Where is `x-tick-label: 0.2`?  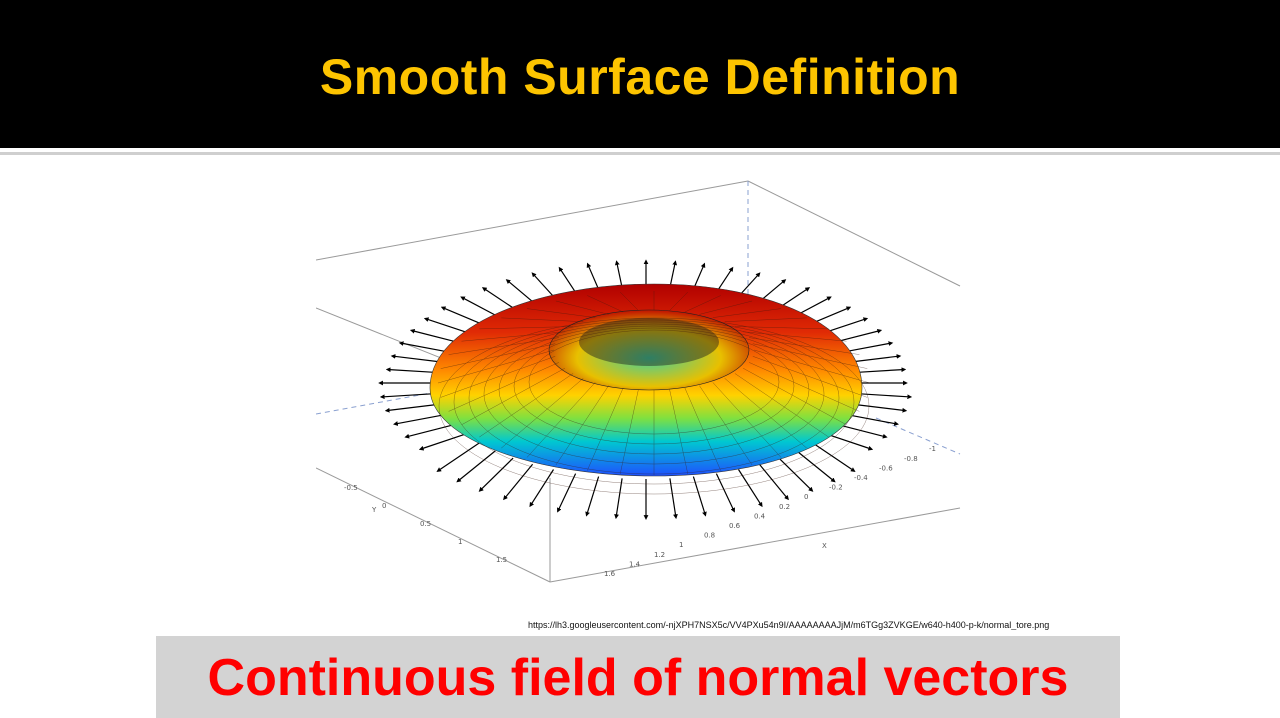
x-tick-label: 0.2 is located at coordinates (784, 507).